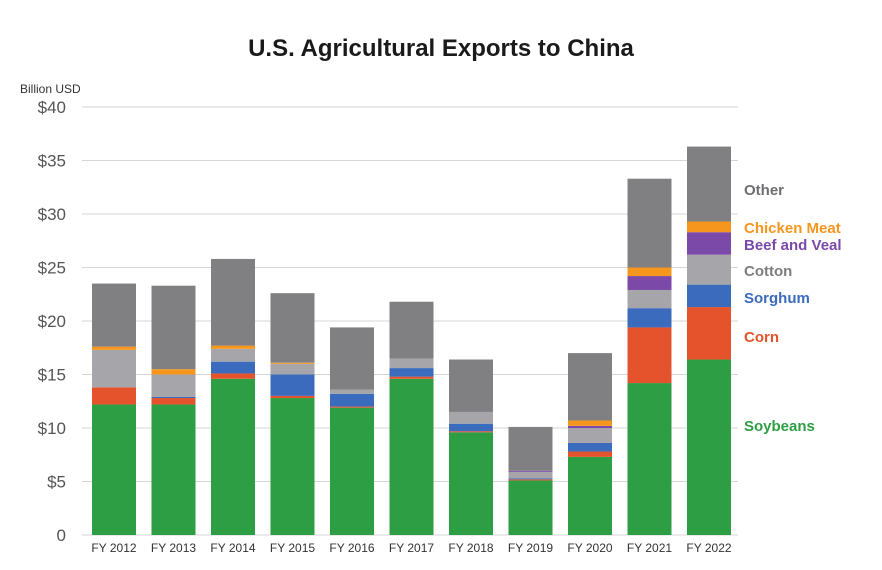  Describe the element at coordinates (530, 548) in the screenshot. I see `x-tick-label: FY 2019` at that location.